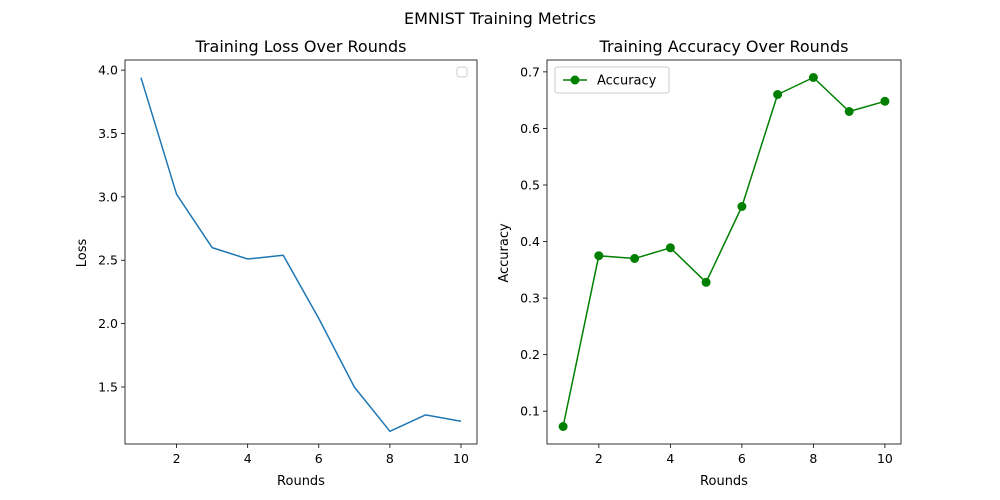 The height and width of the screenshot is (500, 1000). I want to click on accuracy-legend-box, so click(612, 80).